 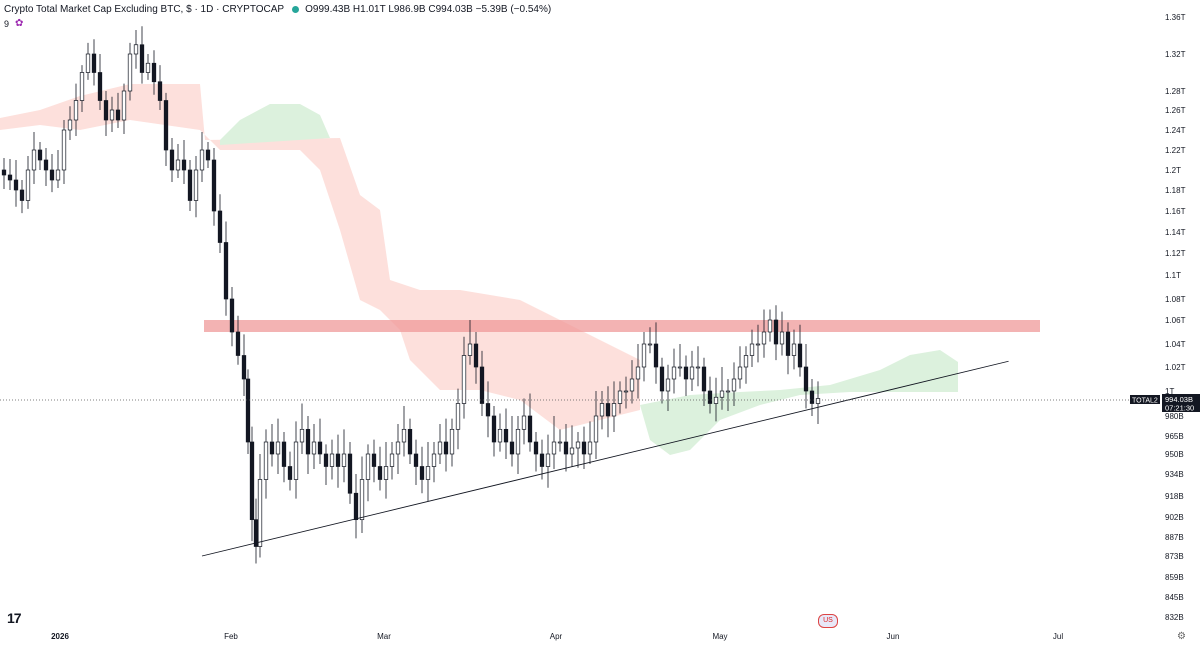 I want to click on y-tick-label: 1.04T, so click(x=1175, y=344).